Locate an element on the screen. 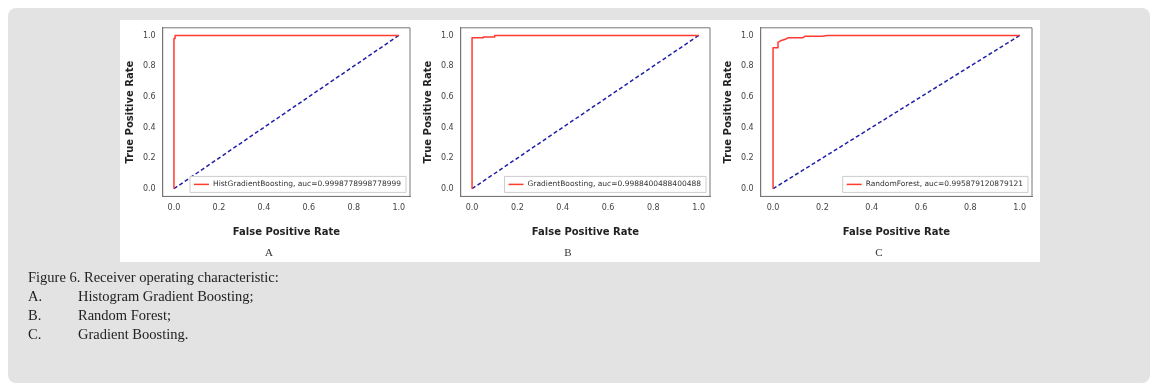 The width and height of the screenshot is (1159, 389). text: C is located at coordinates (879, 252).